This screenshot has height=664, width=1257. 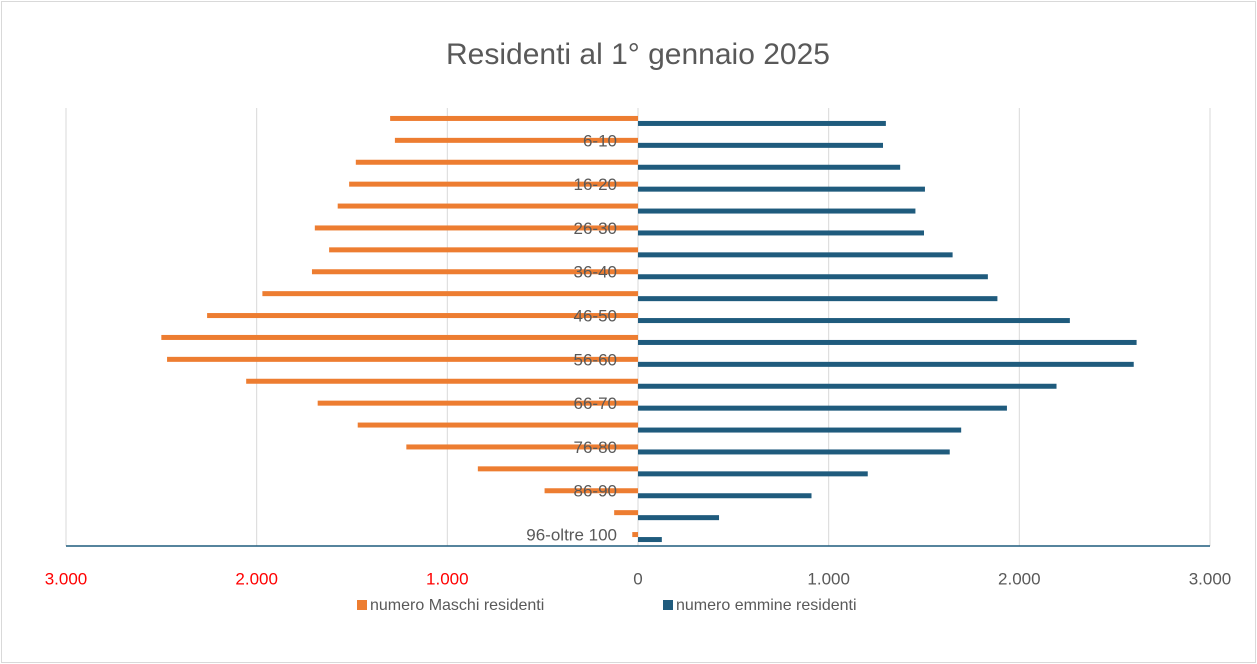 What do you see at coordinates (595, 272) in the screenshot?
I see `y-tick-label: 36-40` at bounding box center [595, 272].